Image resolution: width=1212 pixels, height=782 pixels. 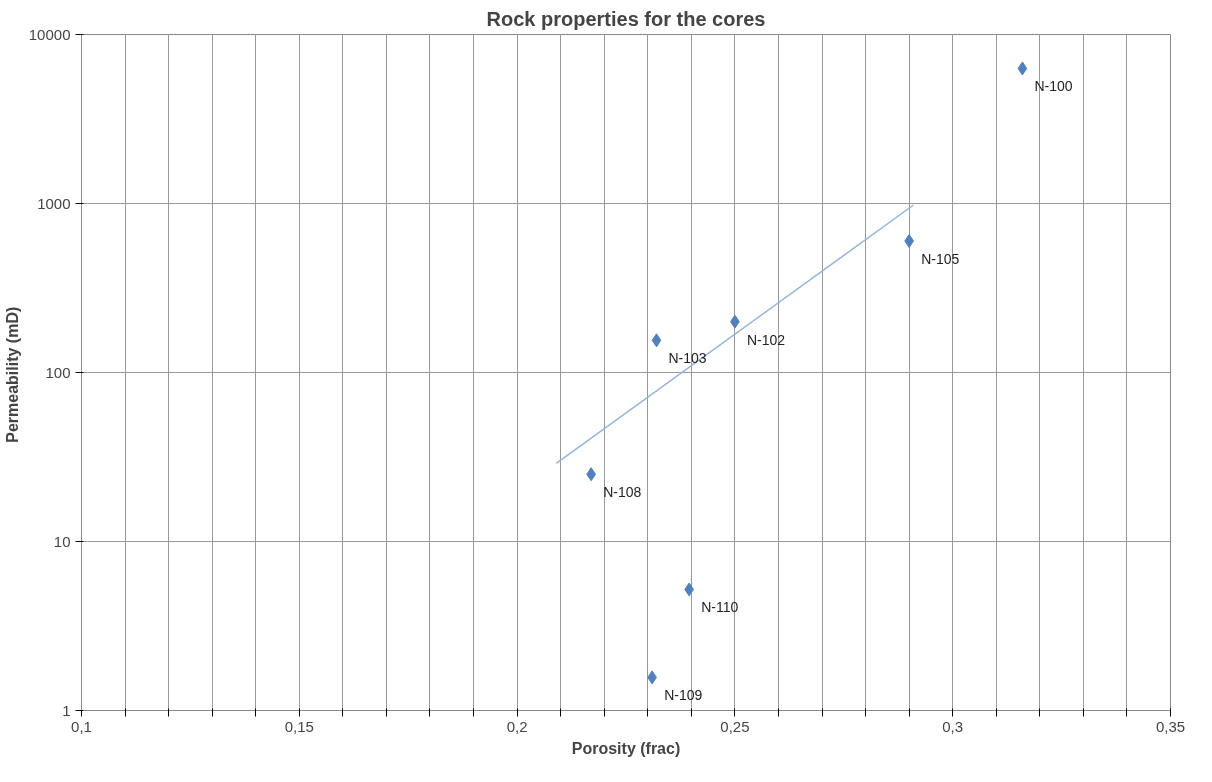 I want to click on chart-title: Rock properties for the cores, so click(x=626, y=18).